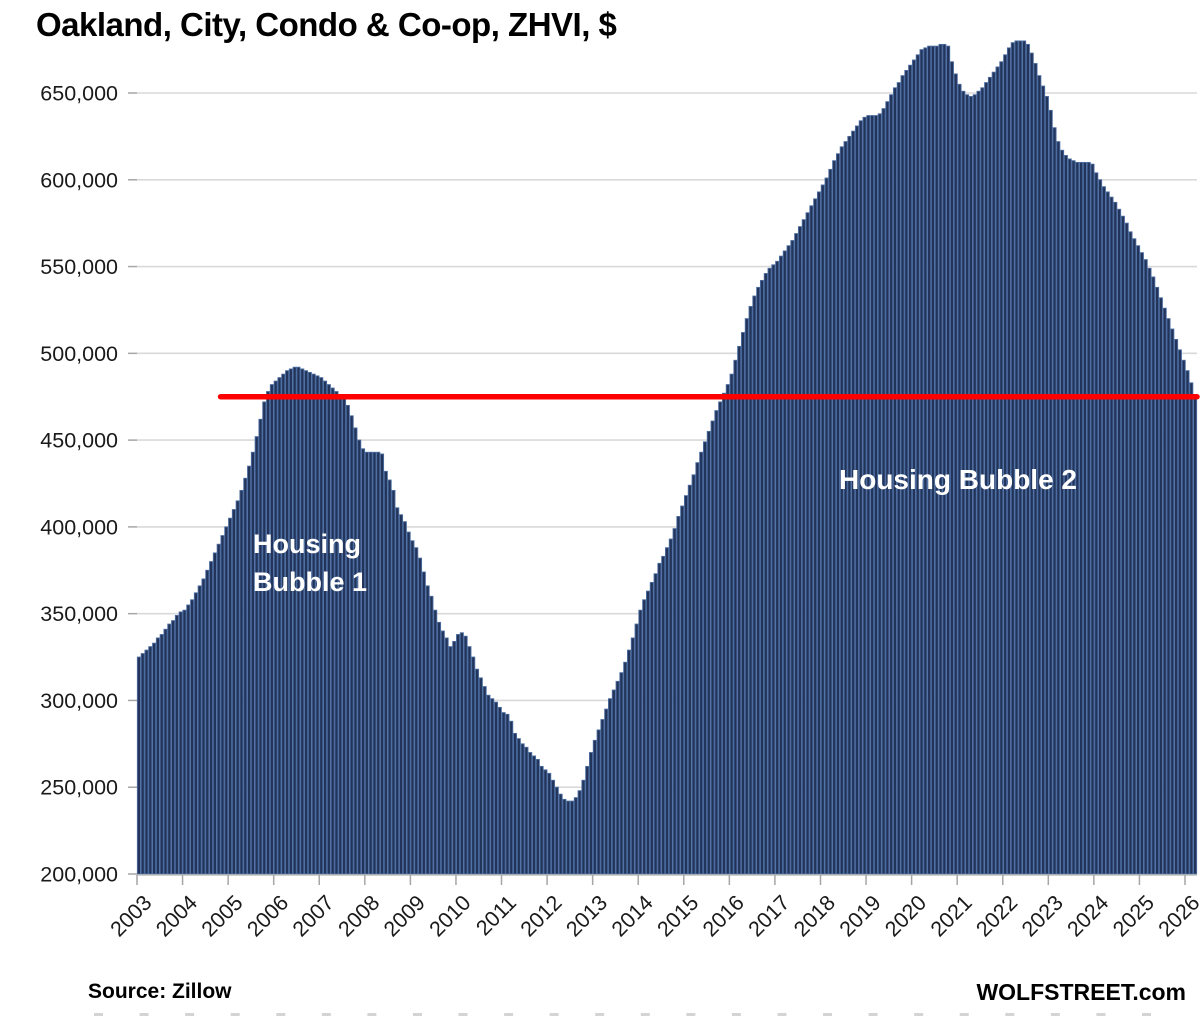 The image size is (1200, 1020). What do you see at coordinates (1081, 992) in the screenshot?
I see `brand-label: WOLFSTREET.com` at bounding box center [1081, 992].